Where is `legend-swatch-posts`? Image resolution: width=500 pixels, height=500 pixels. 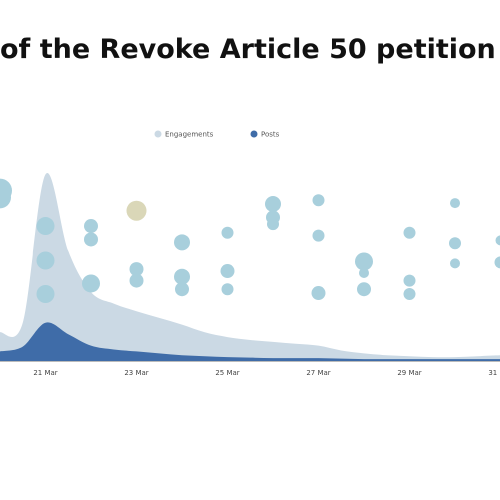
legend-swatch-posts is located at coordinates (254, 134).